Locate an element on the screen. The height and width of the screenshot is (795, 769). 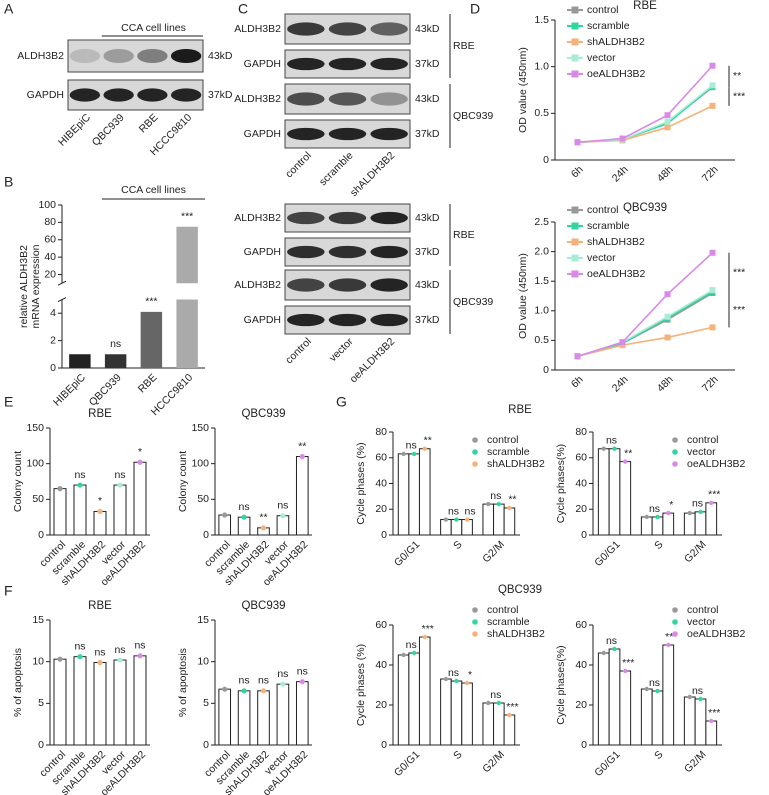
significance: *** is located at coordinates (714, 495).